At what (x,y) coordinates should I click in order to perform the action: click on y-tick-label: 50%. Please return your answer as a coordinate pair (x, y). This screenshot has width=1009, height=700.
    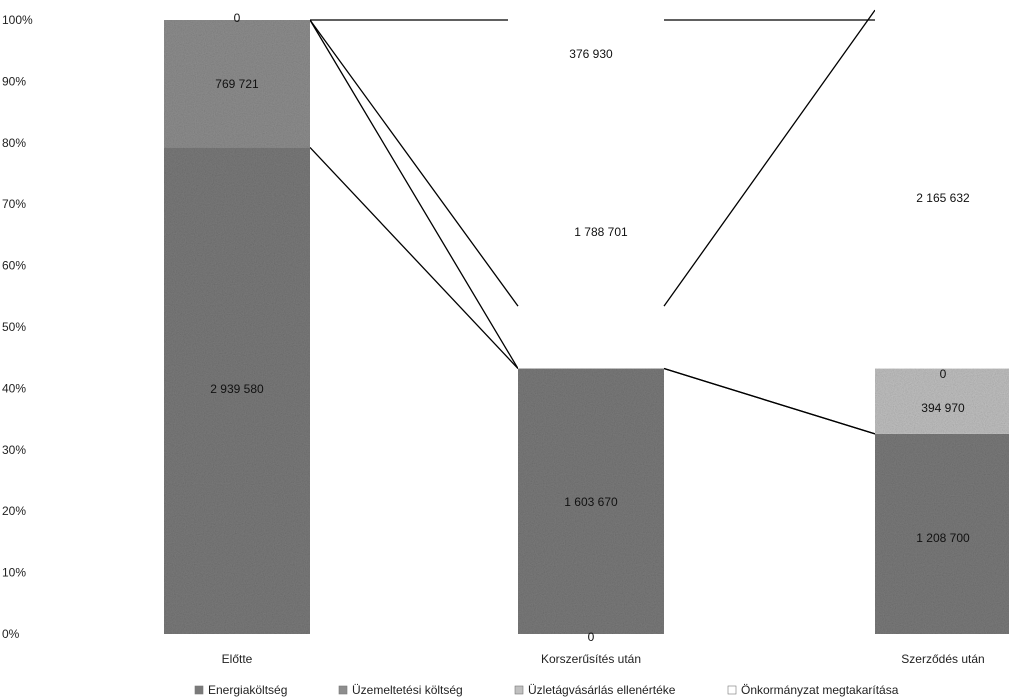
    Looking at the image, I should click on (14, 327).